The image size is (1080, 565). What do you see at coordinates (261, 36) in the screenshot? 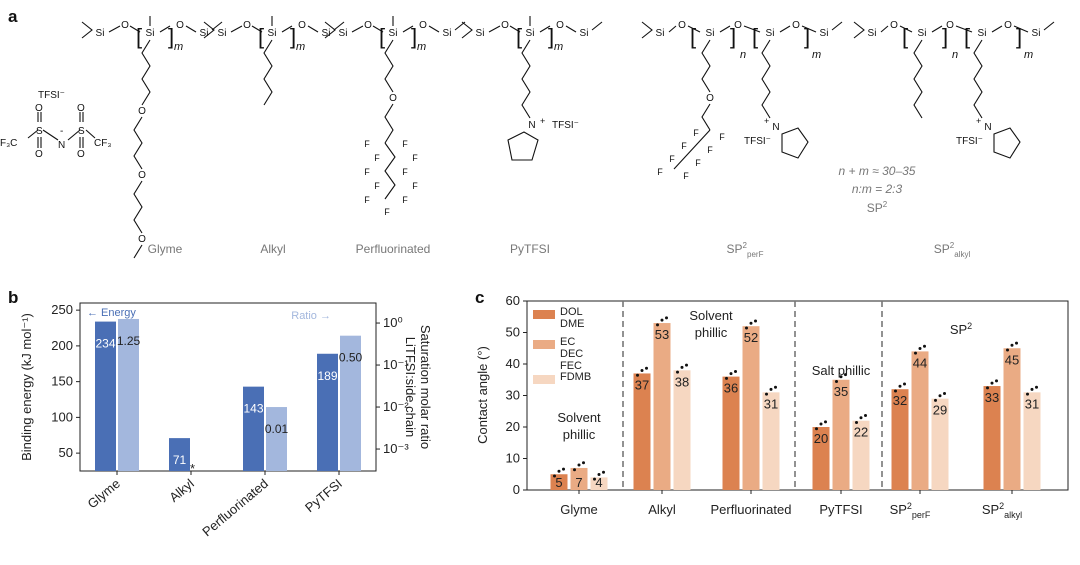
I see `alkyl-bracket-open: [` at bounding box center [261, 36].